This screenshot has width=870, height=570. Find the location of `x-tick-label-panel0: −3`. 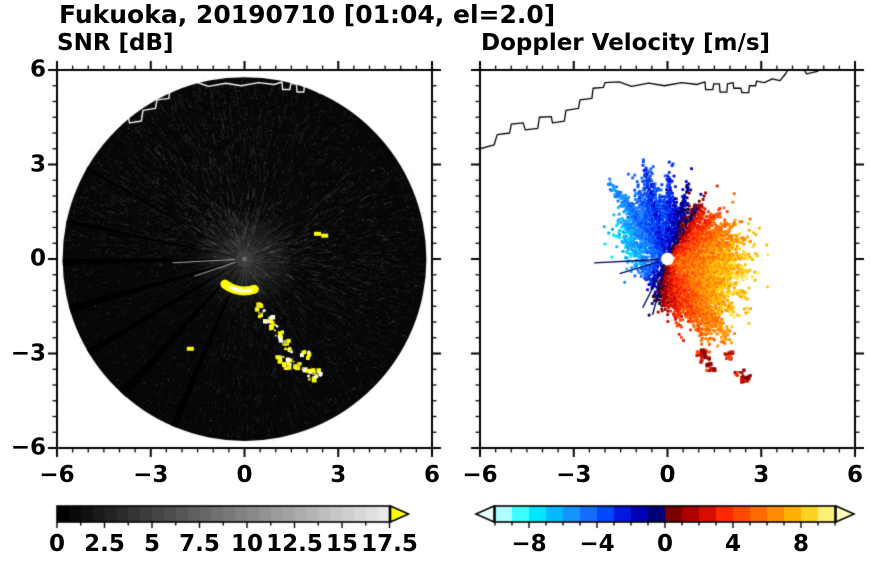

x-tick-label-panel0: −3 is located at coordinates (151, 475).